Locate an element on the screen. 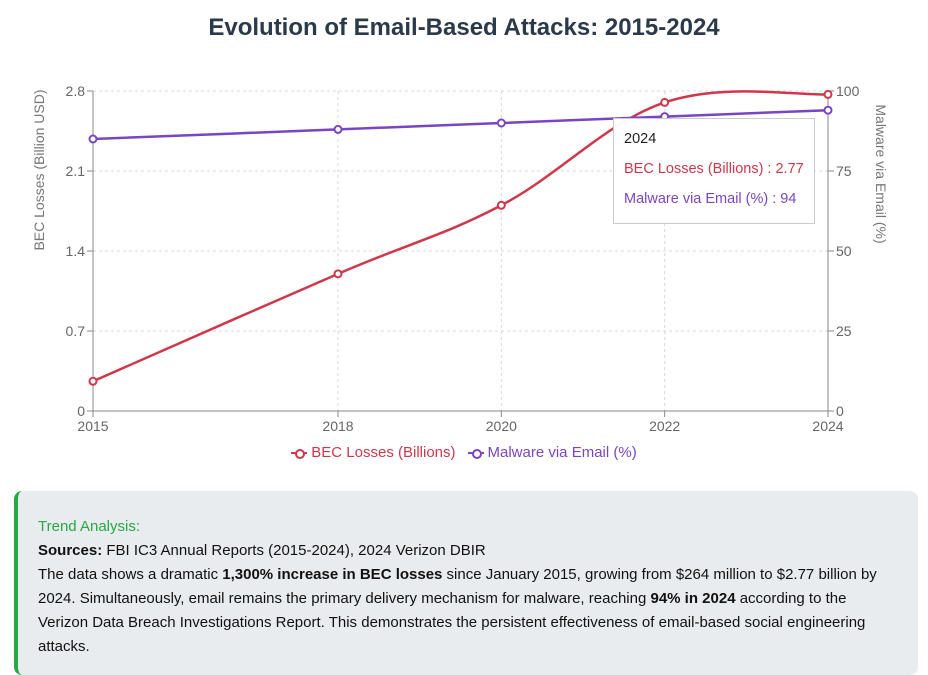 The image size is (928, 675). tooltip-title: 2024 is located at coordinates (640, 139).